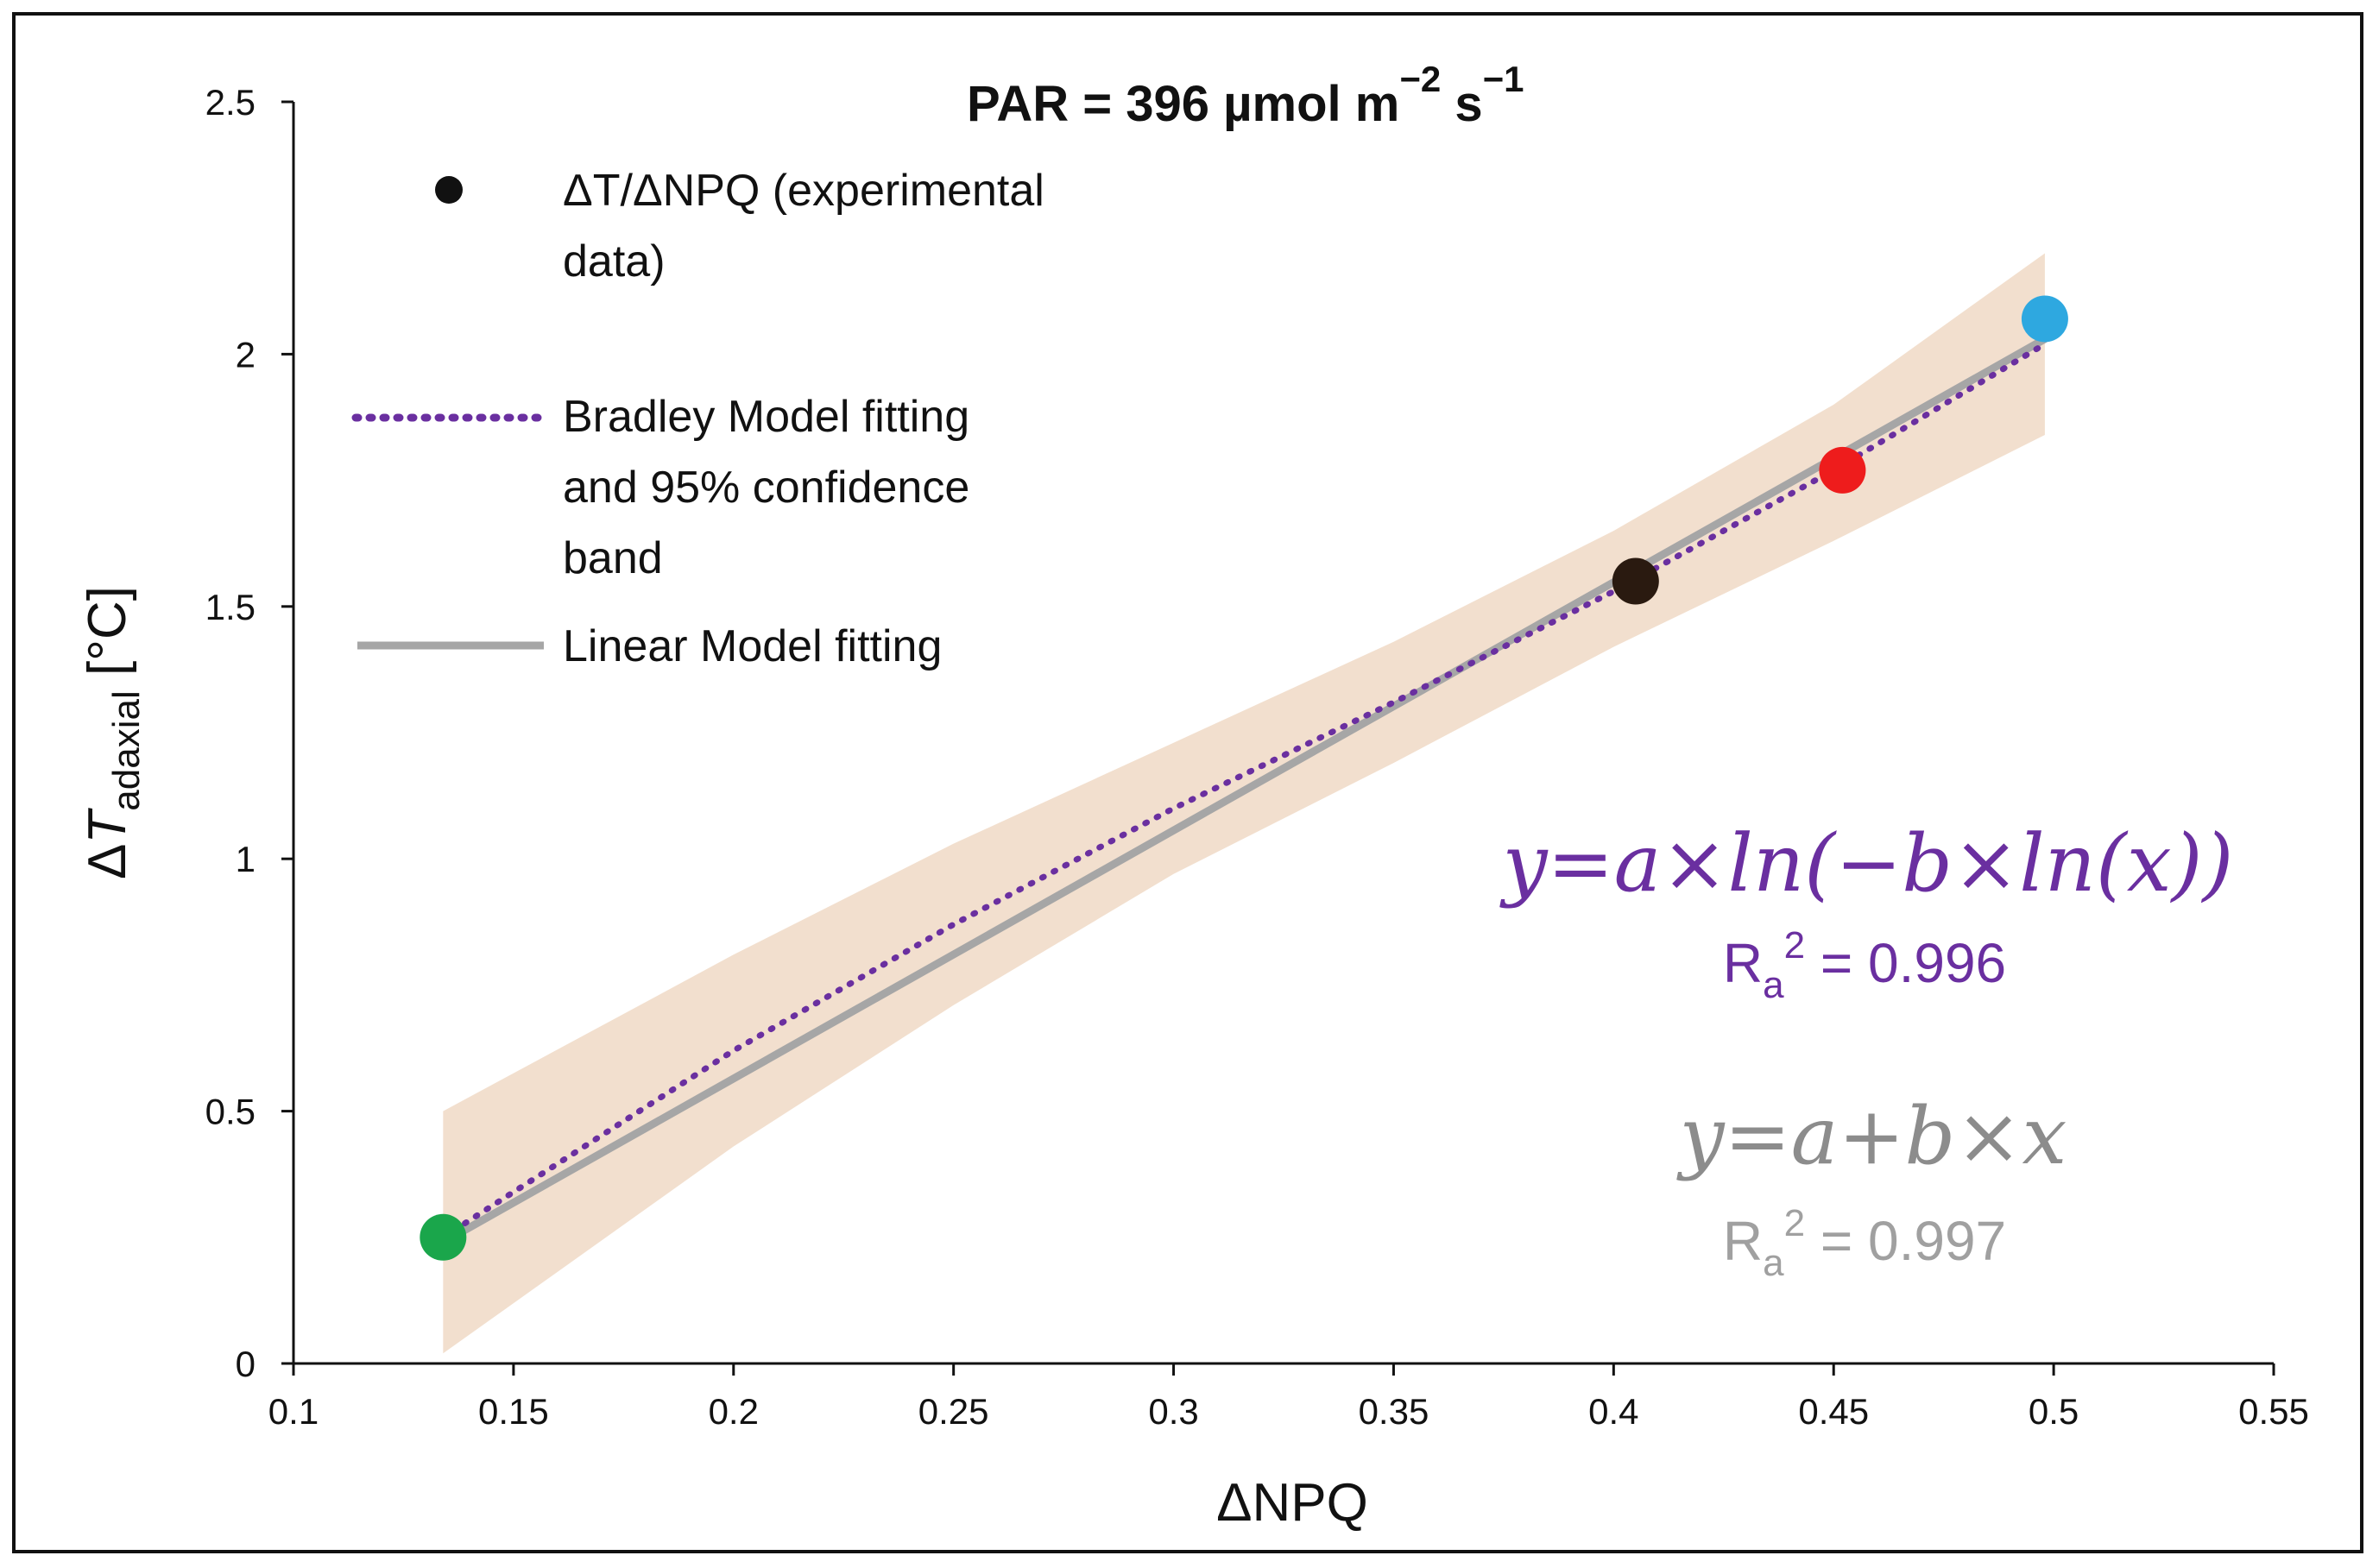 The image size is (2379, 1568). Describe the element at coordinates (246, 354) in the screenshot. I see `y-tick-label: 2` at that location.